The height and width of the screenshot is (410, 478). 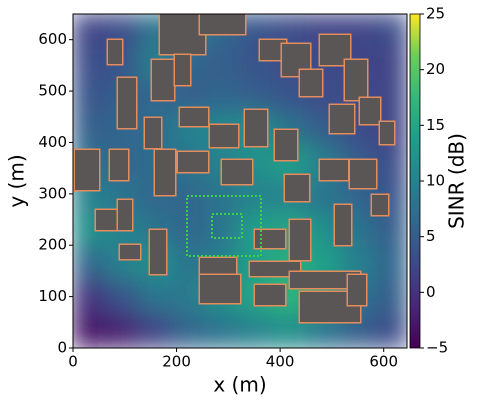 I want to click on colorbar-tick-label: 0, so click(x=431, y=292).